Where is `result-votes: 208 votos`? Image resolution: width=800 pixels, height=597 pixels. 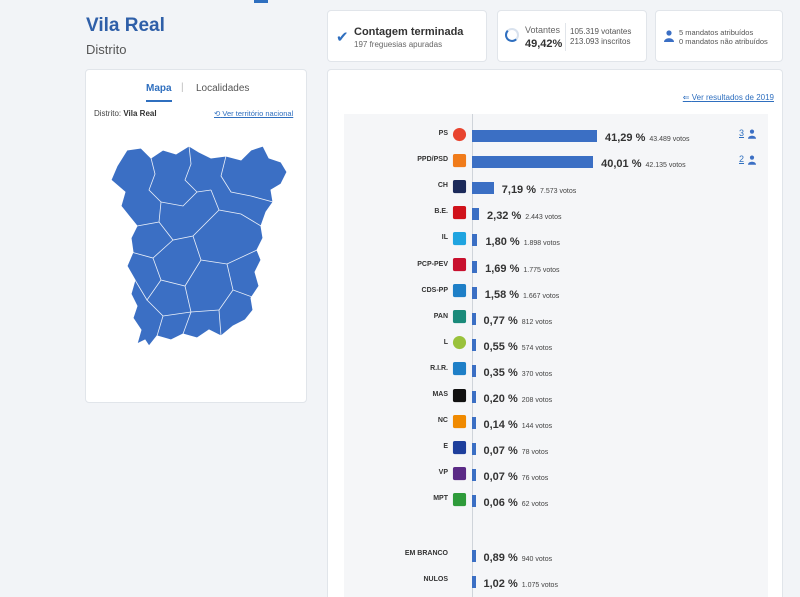
result-votes: 208 votos is located at coordinates (537, 400).